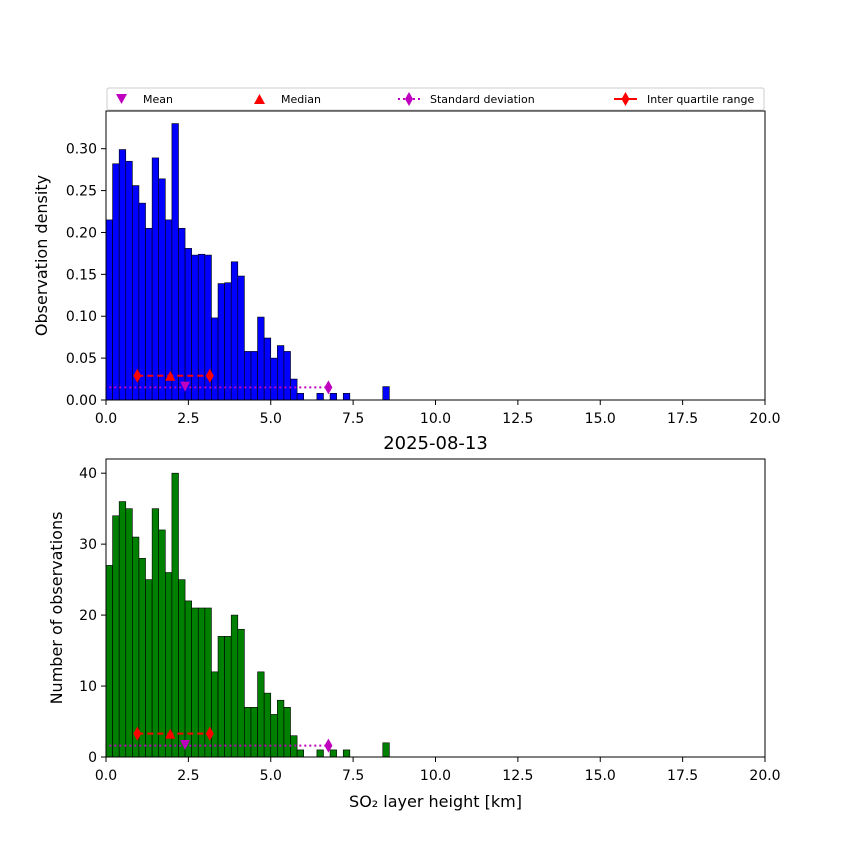 This screenshot has width=850, height=850. Describe the element at coordinates (259, 99) in the screenshot. I see `median-marker-icon` at that location.